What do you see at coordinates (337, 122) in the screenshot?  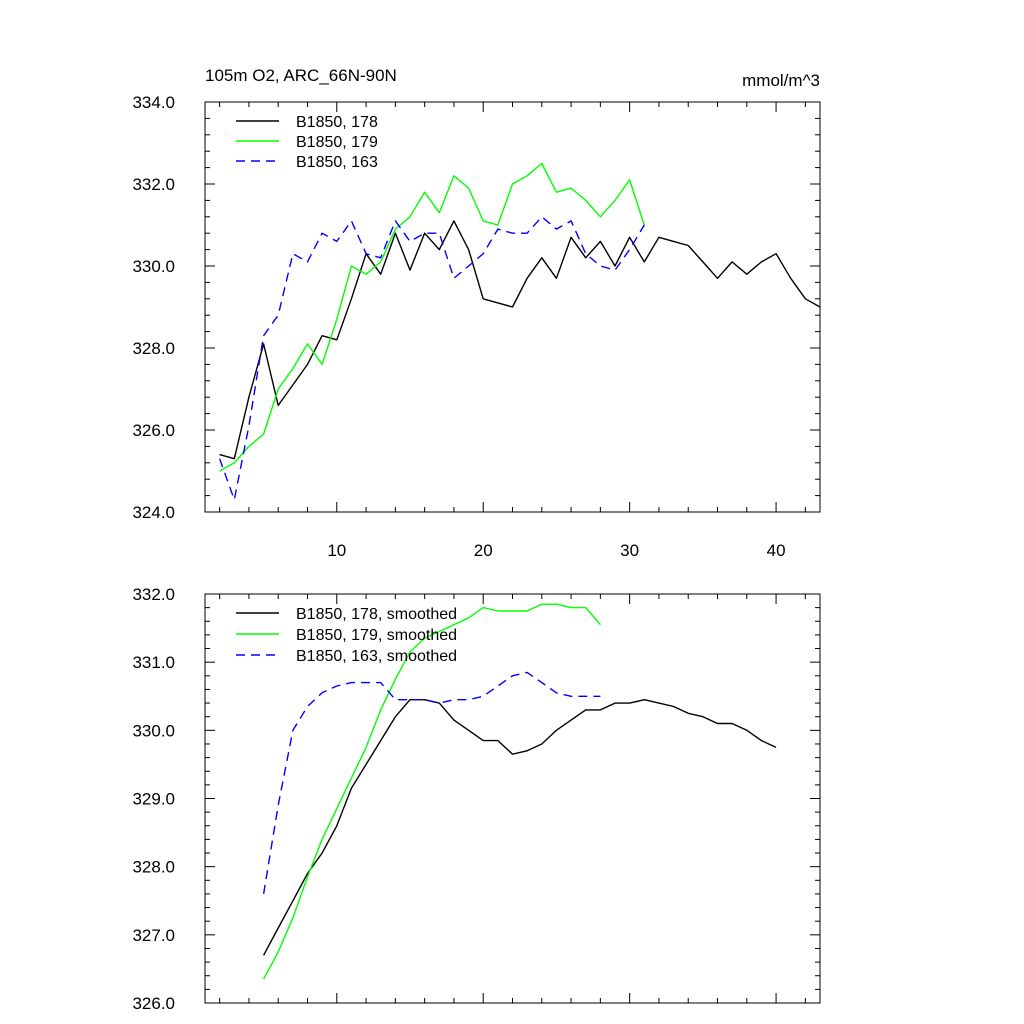 I see `legend-label-1: B1850, 178` at bounding box center [337, 122].